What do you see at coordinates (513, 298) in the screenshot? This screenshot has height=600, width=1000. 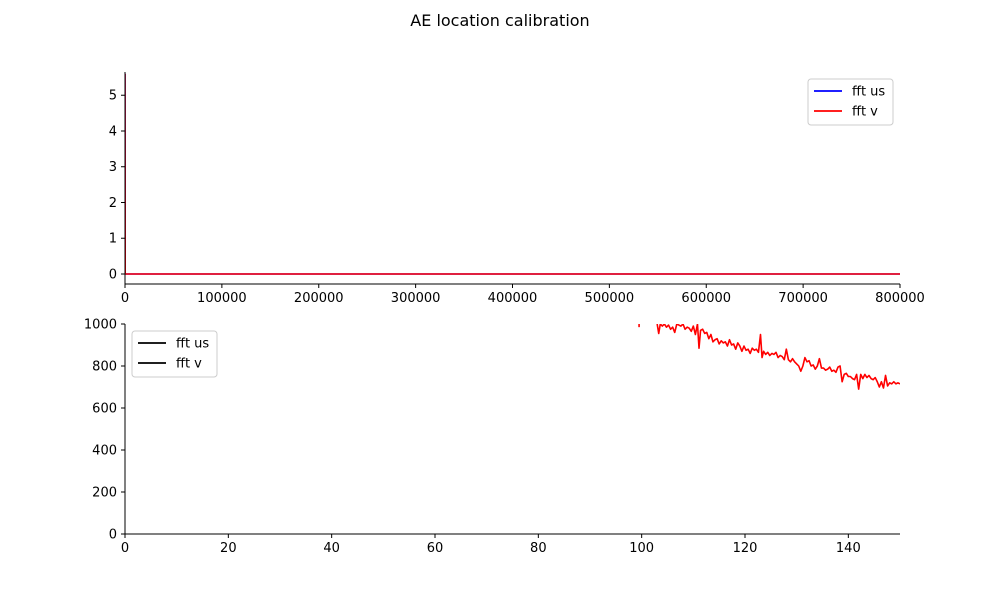 I see `x-tick-label: 400000` at bounding box center [513, 298].